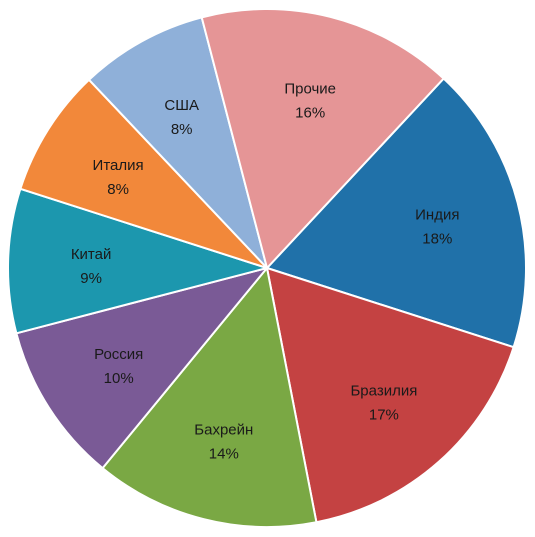 This screenshot has width=535, height=537. I want to click on slice-percent-label: 16%, so click(310, 112).